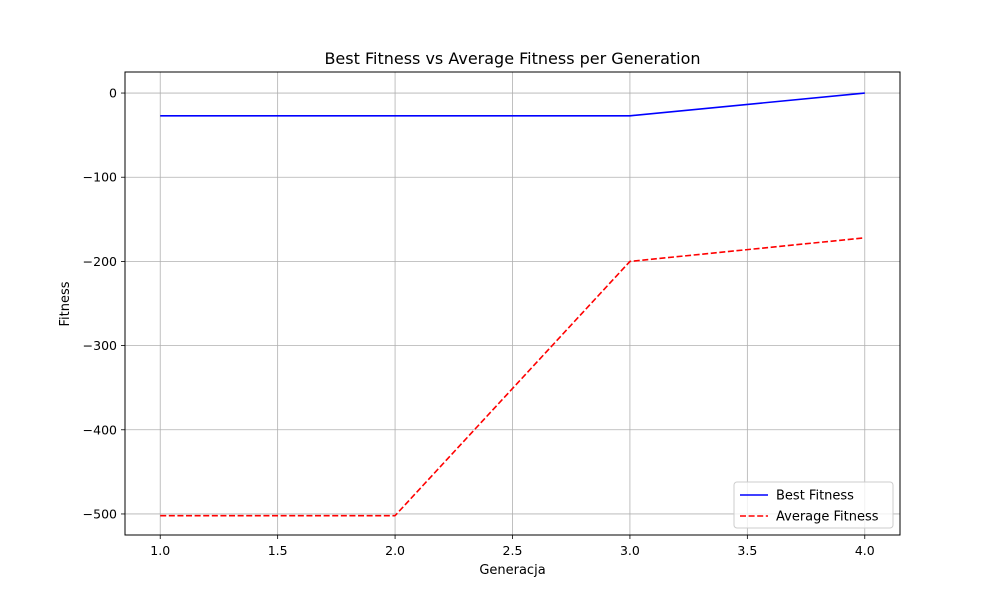 The height and width of the screenshot is (600, 1000). I want to click on y-tick-label: −400, so click(100, 429).